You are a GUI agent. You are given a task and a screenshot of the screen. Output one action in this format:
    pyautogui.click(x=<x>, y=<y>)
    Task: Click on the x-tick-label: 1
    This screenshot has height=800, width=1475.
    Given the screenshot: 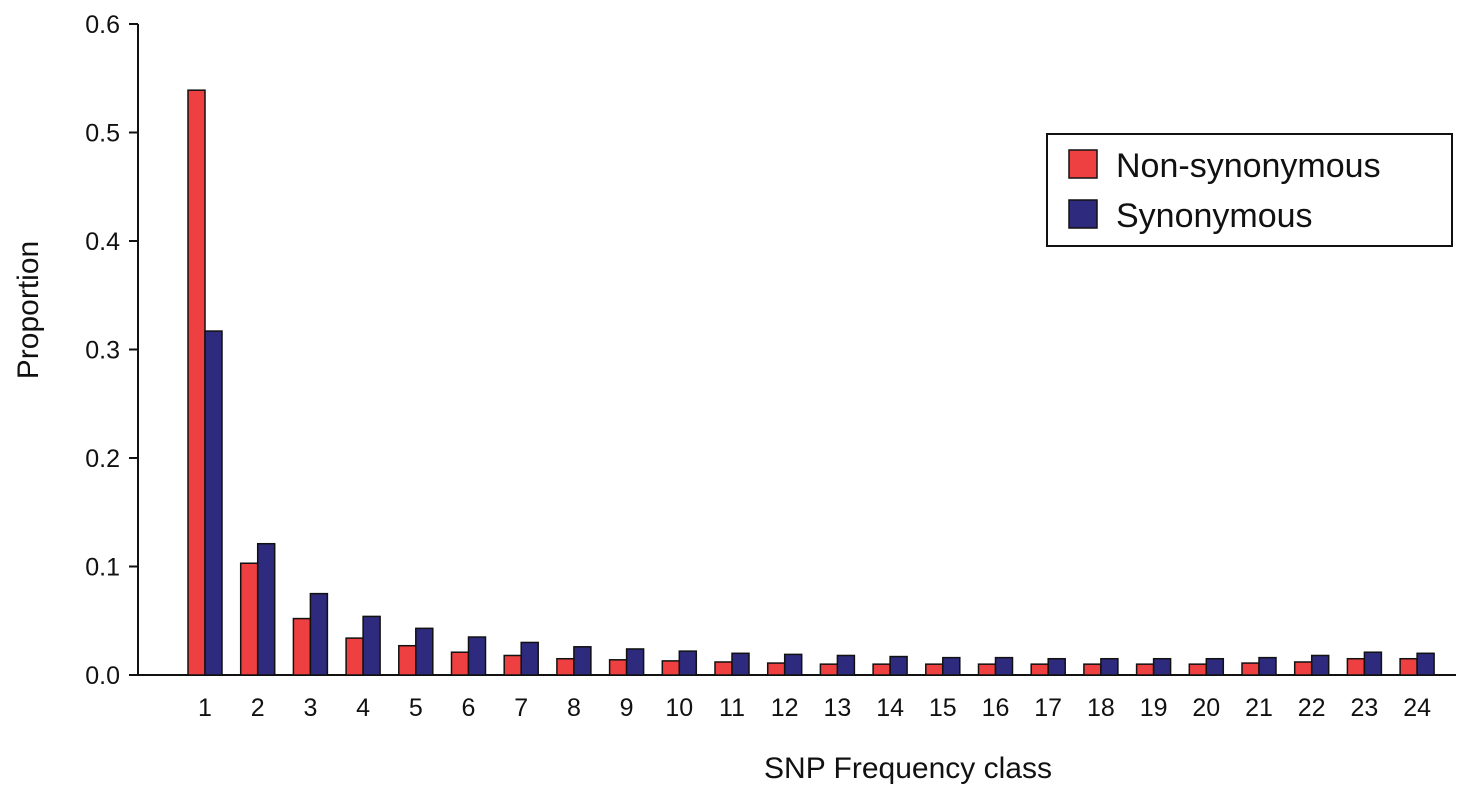 What is the action you would take?
    pyautogui.click(x=205, y=708)
    